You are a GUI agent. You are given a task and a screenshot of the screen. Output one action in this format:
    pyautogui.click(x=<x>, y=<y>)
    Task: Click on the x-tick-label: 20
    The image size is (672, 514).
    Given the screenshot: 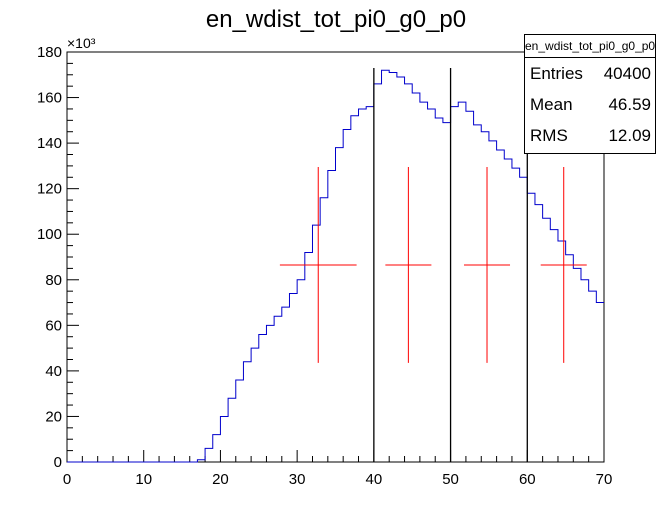 What is the action you would take?
    pyautogui.click(x=220, y=479)
    